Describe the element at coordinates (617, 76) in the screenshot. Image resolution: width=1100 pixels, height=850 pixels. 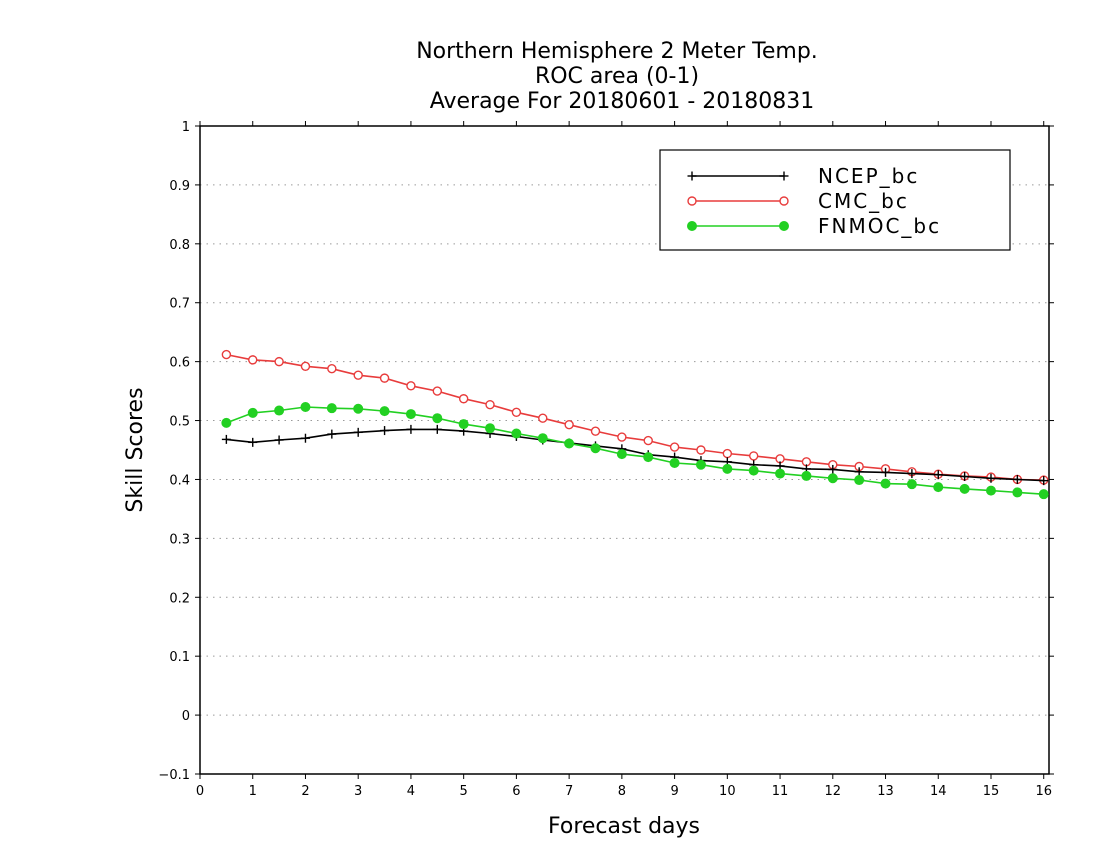
I see `chart-title-line-2: ROC area (0-1)` at that location.